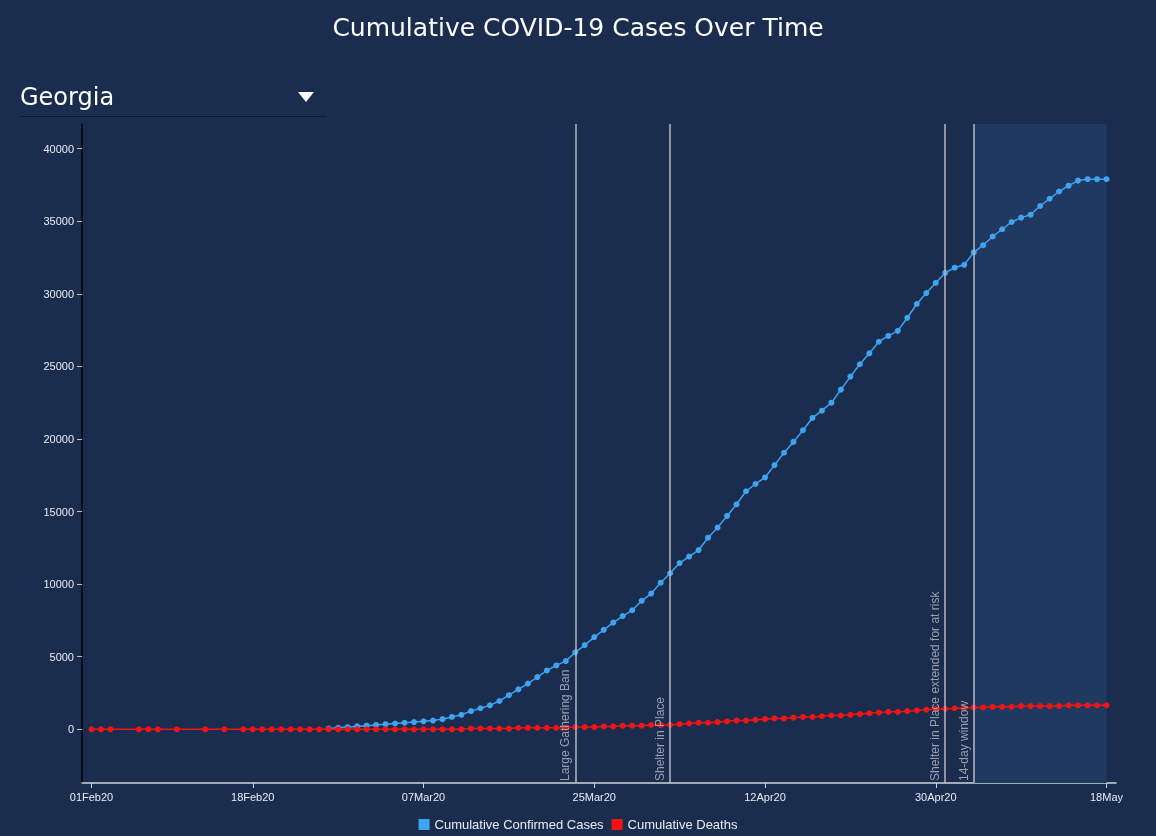 The width and height of the screenshot is (1156, 836). I want to click on x-tick-label: 18May, so click(1107, 796).